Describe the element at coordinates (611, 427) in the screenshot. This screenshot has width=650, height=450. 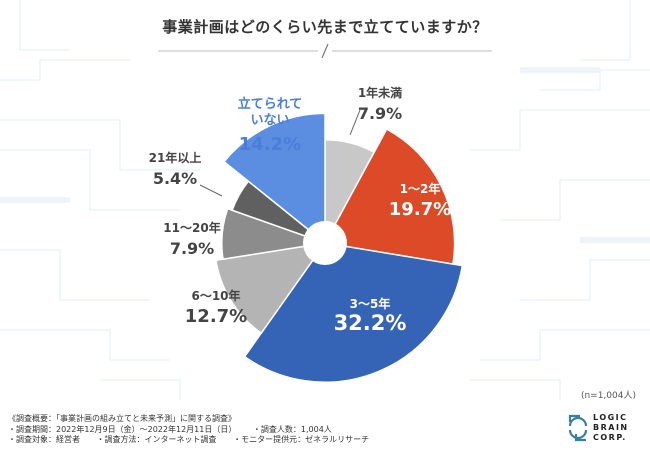
I see `logo-line-2: BRAIN` at that location.